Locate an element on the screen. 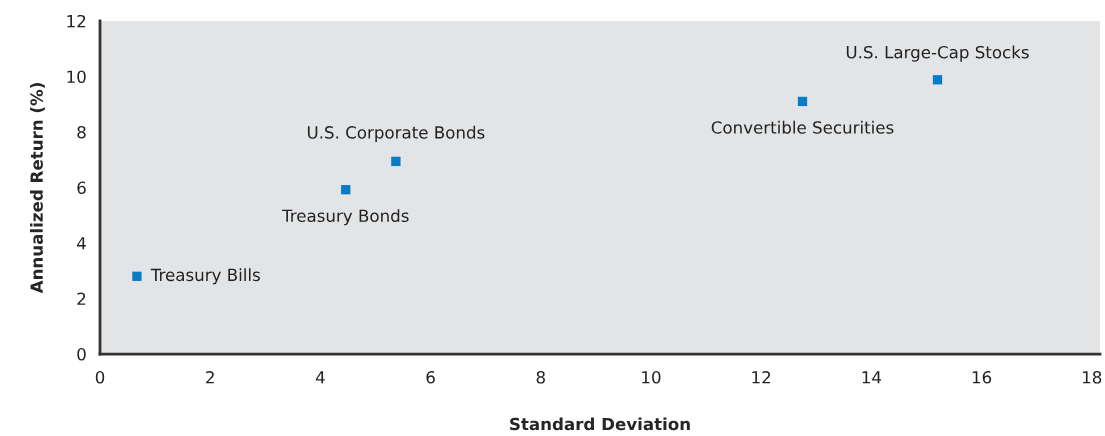  y-tick-label: 12 is located at coordinates (76, 21).